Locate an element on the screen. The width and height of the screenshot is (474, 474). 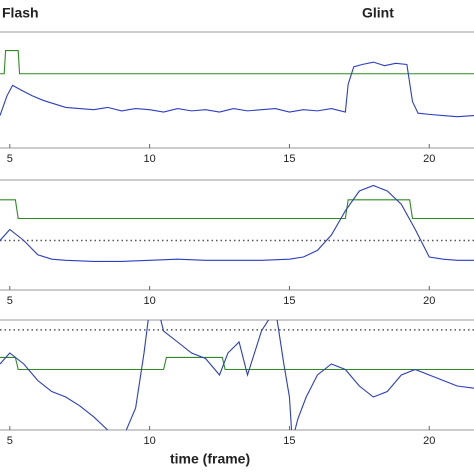
annotation: Flash is located at coordinates (20, 13).